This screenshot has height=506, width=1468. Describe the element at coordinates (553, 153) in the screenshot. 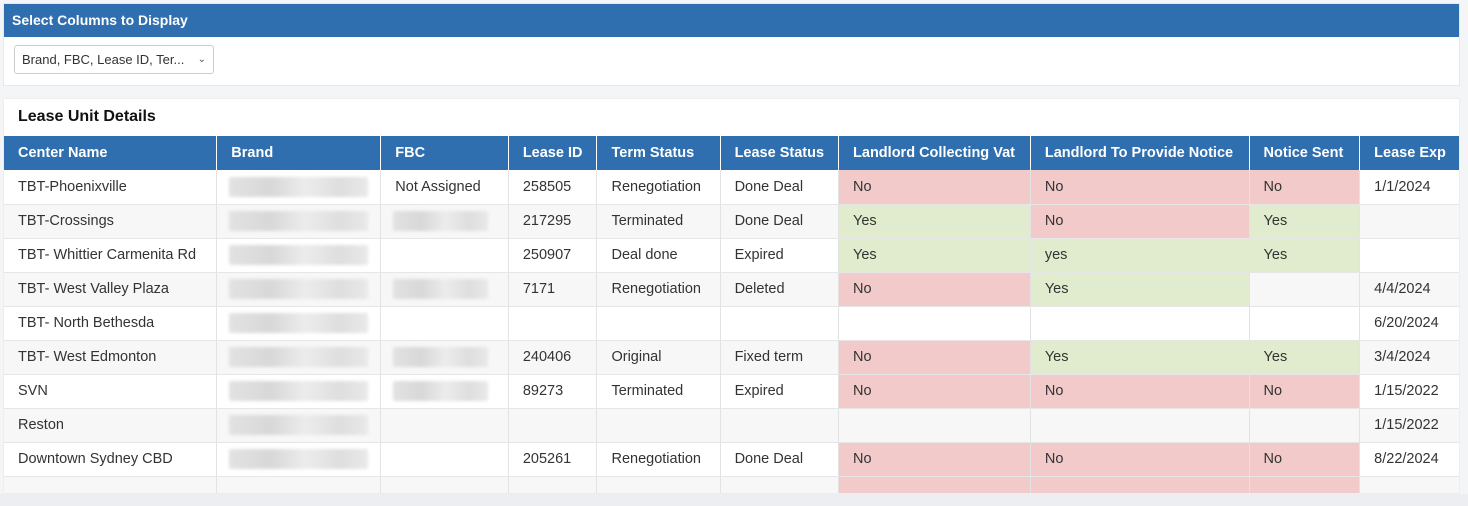

I see `column-header: Lease ID` at that location.